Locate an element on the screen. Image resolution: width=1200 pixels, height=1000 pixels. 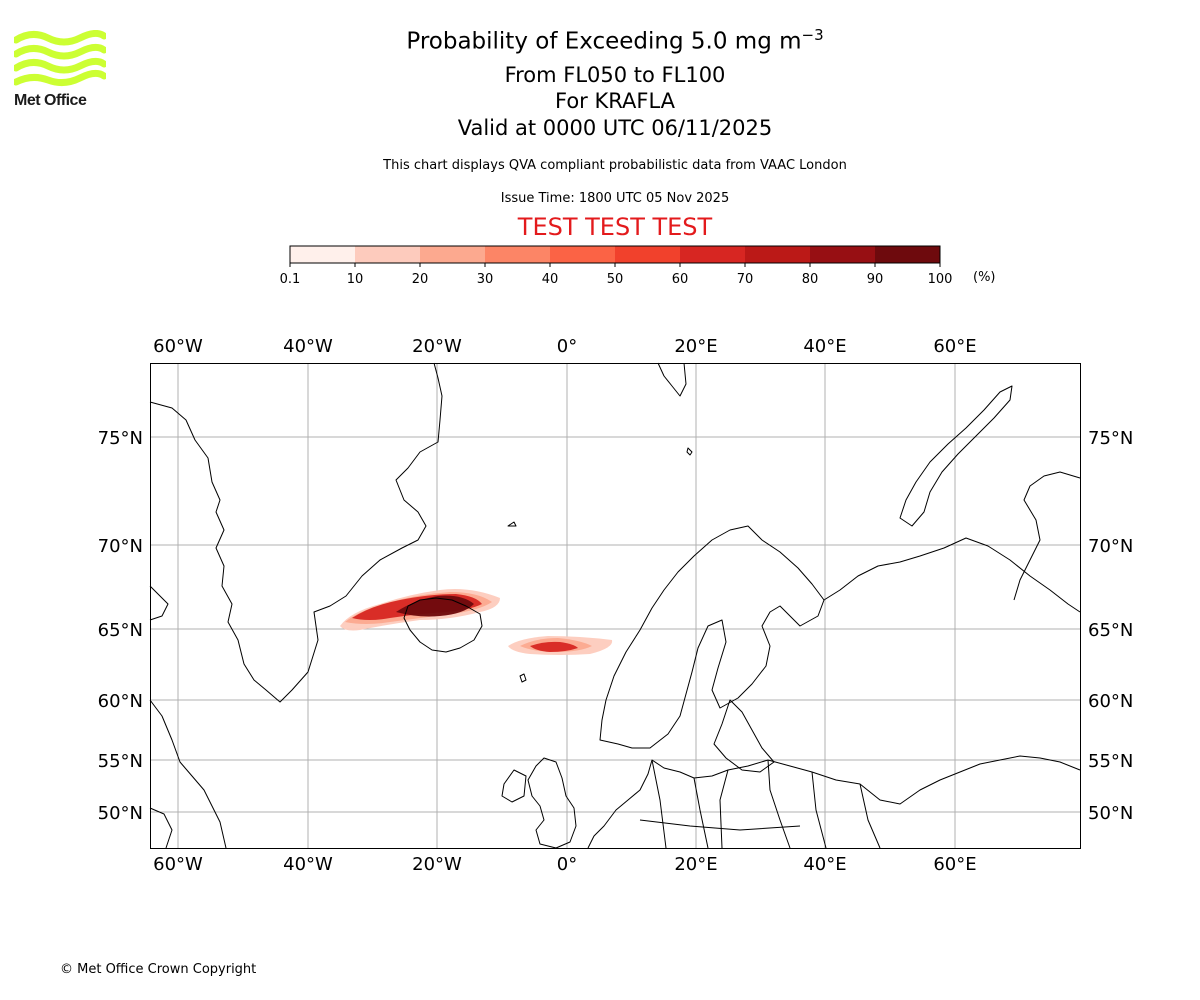
colorbar-tick-label: 80 is located at coordinates (810, 279).